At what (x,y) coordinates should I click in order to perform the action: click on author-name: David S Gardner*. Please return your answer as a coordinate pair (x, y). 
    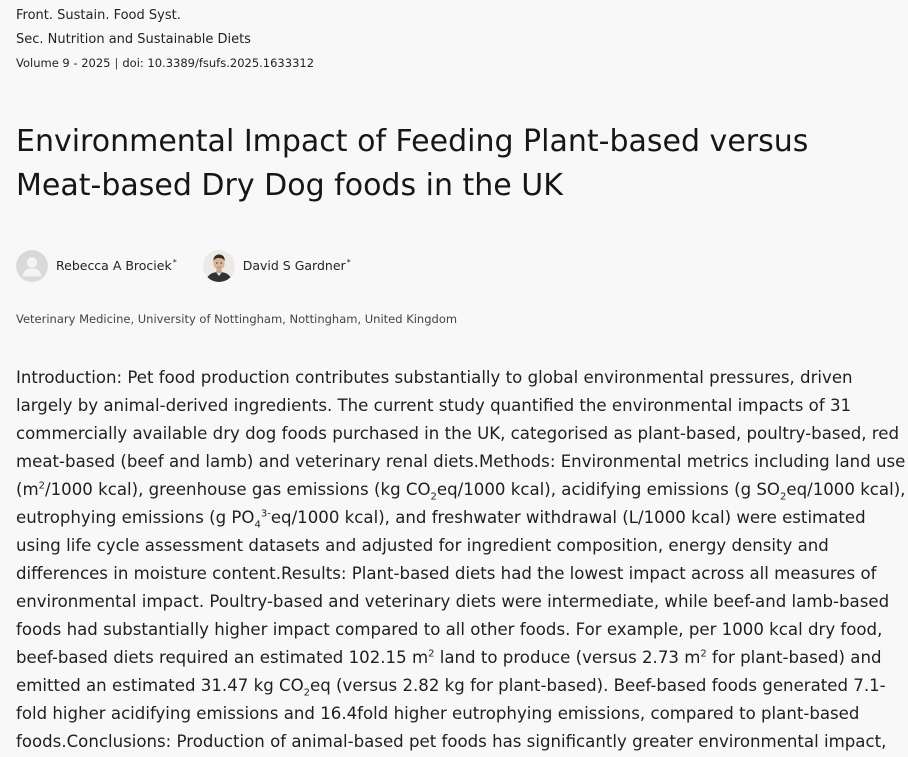
    Looking at the image, I should click on (297, 265).